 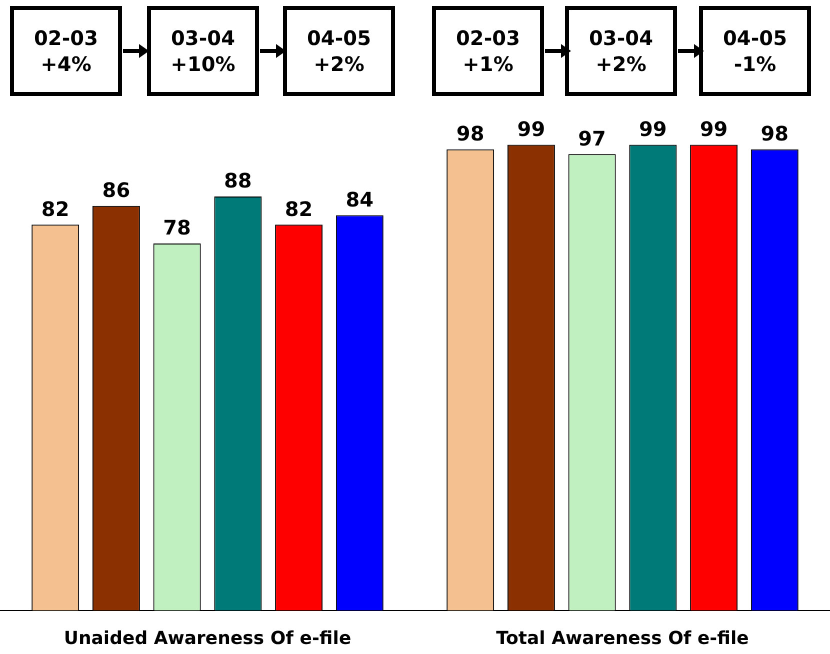 I want to click on text: 04-05 -1%, so click(x=755, y=51).